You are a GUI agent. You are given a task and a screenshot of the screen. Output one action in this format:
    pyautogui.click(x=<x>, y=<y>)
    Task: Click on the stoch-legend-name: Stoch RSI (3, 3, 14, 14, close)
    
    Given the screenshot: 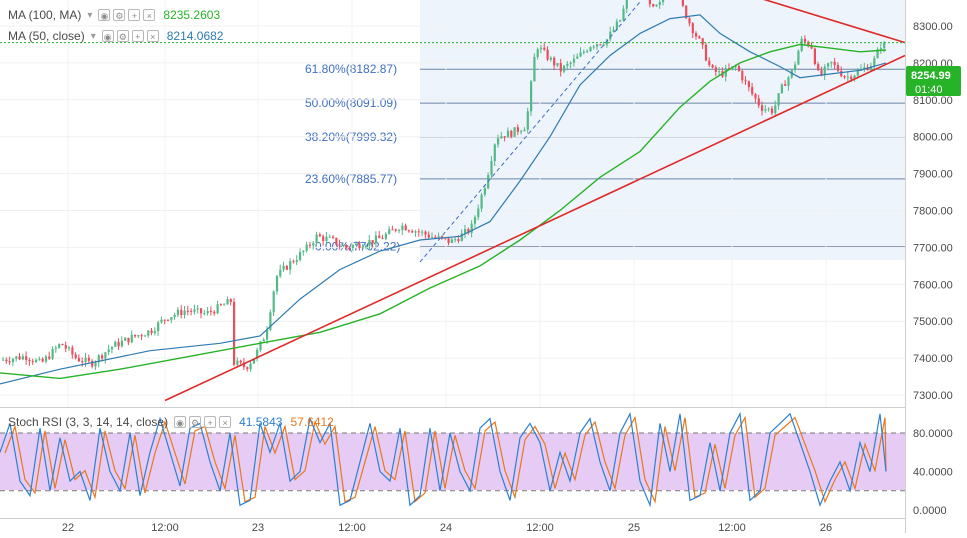 What is the action you would take?
    pyautogui.click(x=88, y=422)
    